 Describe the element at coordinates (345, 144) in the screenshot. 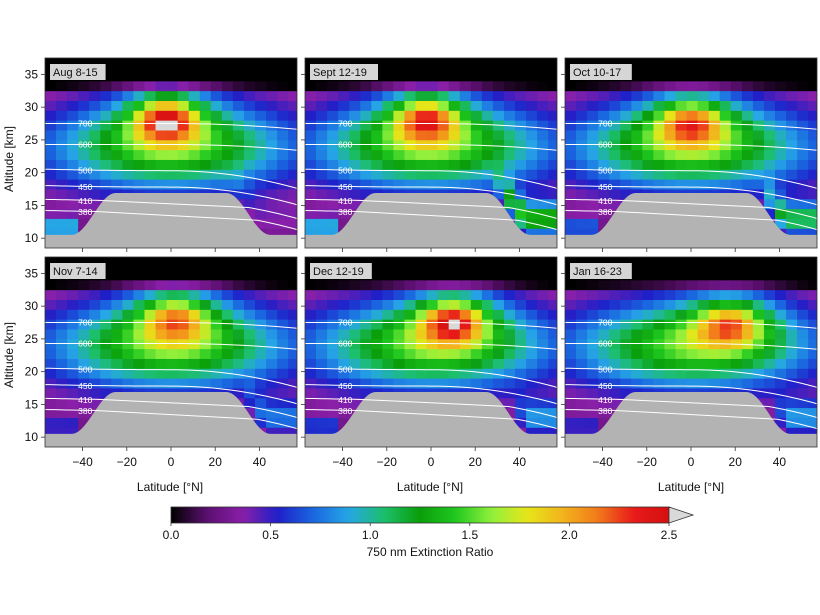

I see `contour-label-600: 600` at that location.